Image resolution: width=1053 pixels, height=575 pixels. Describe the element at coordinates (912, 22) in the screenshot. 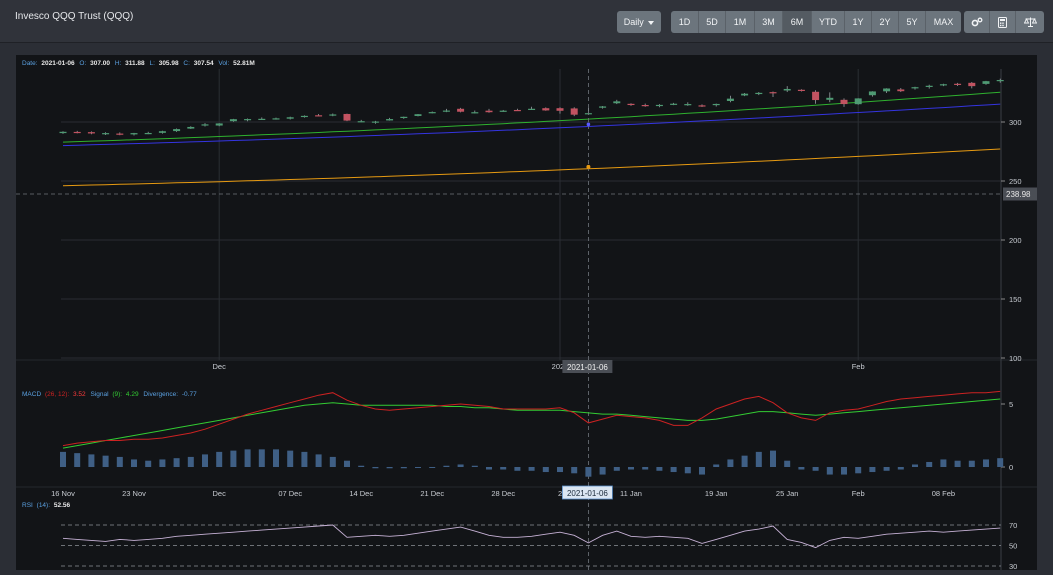

I see `range-button-5y: 5Y` at that location.